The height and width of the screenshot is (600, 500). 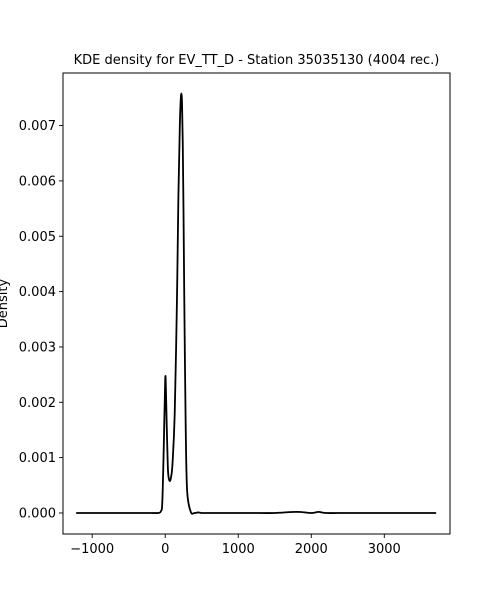 What do you see at coordinates (92, 549) in the screenshot?
I see `x-tick-label: −1000` at bounding box center [92, 549].